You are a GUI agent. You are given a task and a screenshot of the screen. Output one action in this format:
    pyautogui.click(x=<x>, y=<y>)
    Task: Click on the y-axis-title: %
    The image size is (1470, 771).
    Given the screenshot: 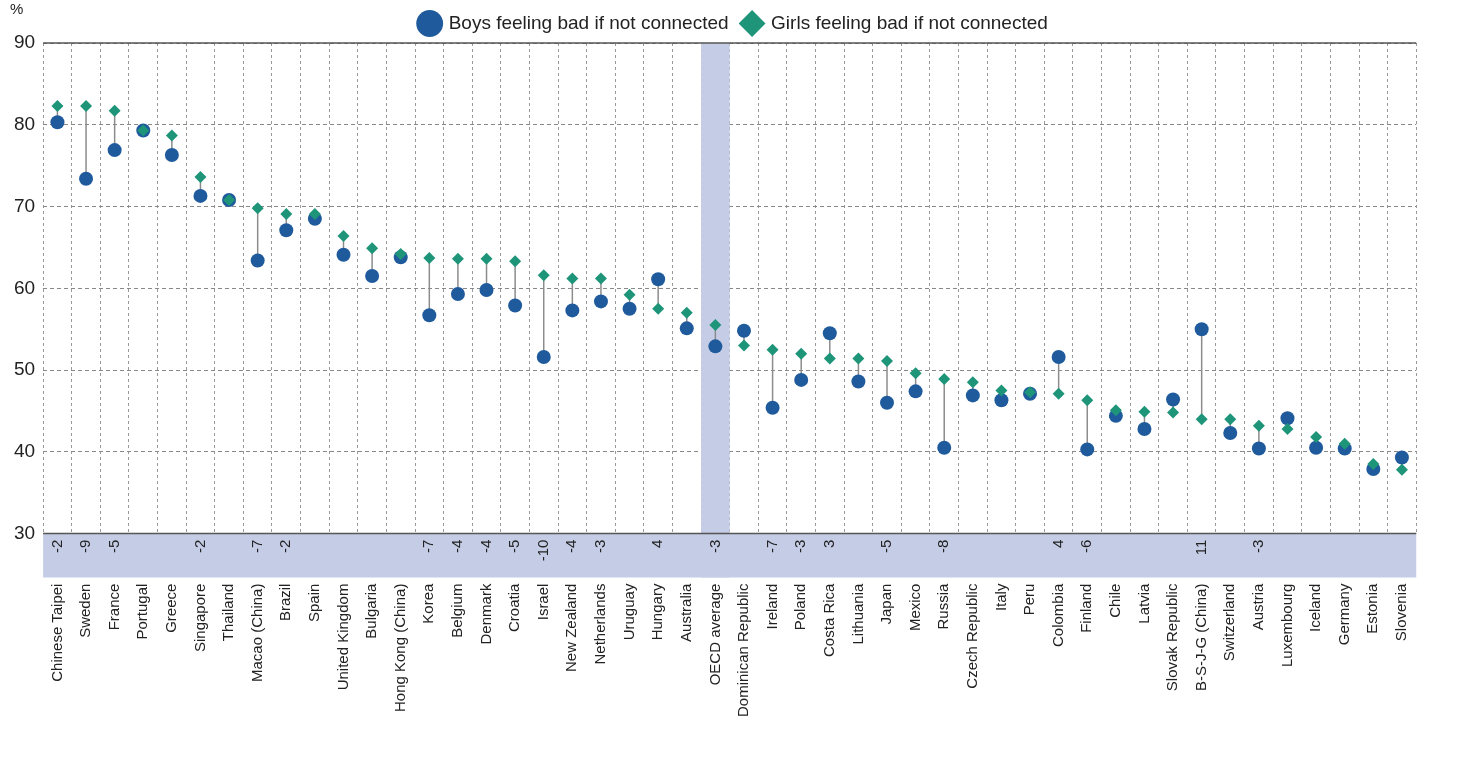 What is the action you would take?
    pyautogui.click(x=17, y=8)
    